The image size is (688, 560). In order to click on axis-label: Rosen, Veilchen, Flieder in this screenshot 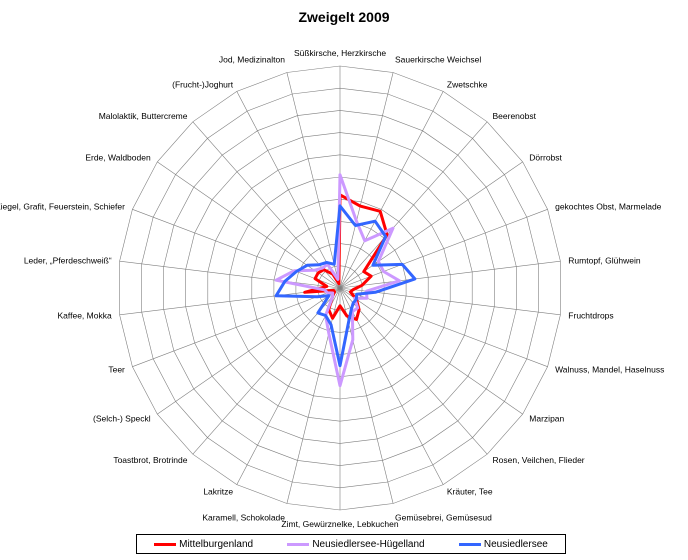, I will do `click(539, 460)`.